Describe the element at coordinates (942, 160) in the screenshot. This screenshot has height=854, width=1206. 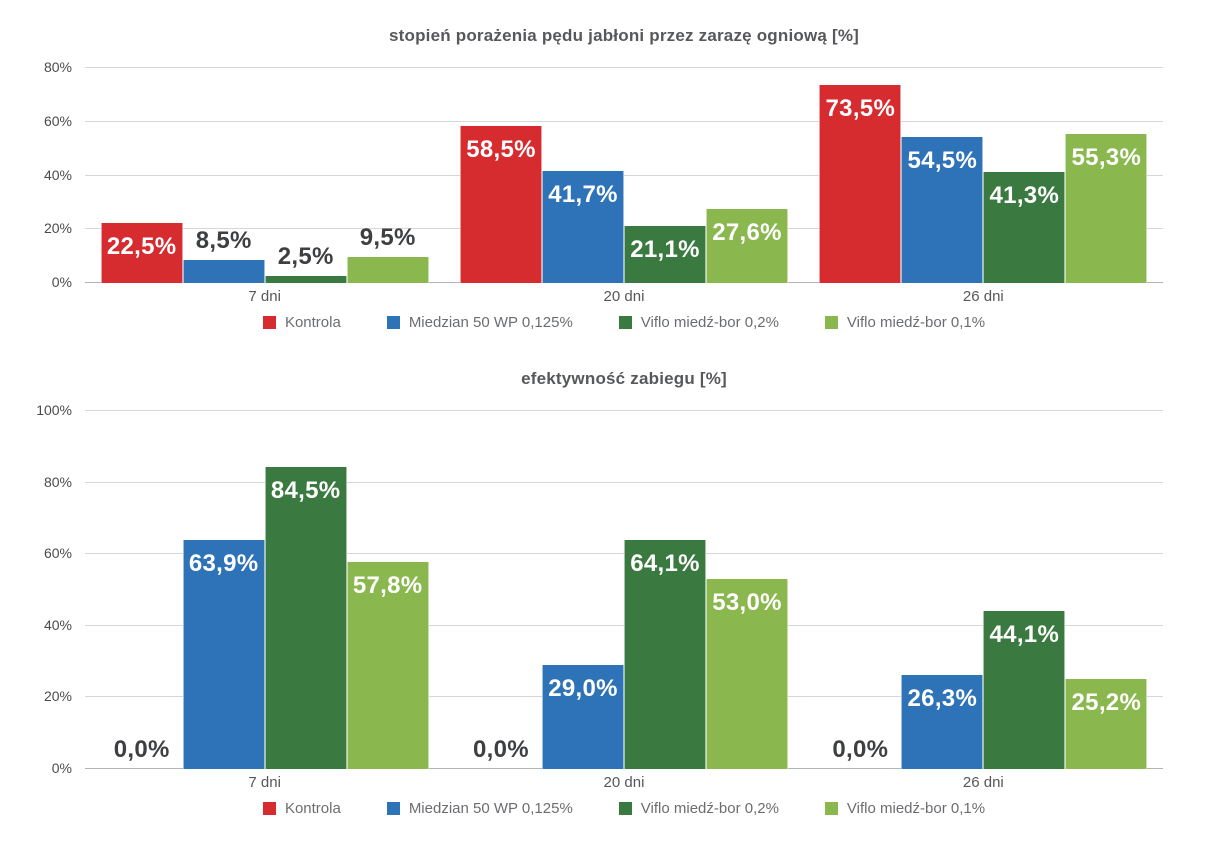
I see `bar-value-label: 54,5%` at that location.